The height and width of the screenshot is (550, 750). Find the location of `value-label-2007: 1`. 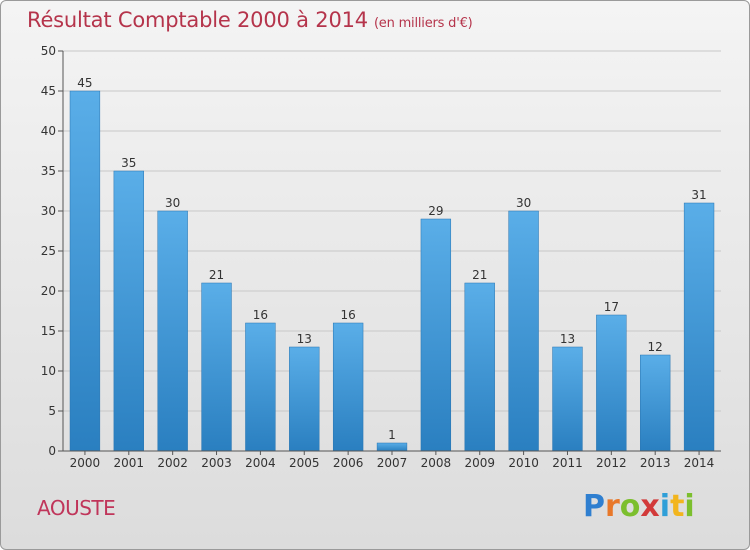

value-label-2007: 1 is located at coordinates (392, 435).